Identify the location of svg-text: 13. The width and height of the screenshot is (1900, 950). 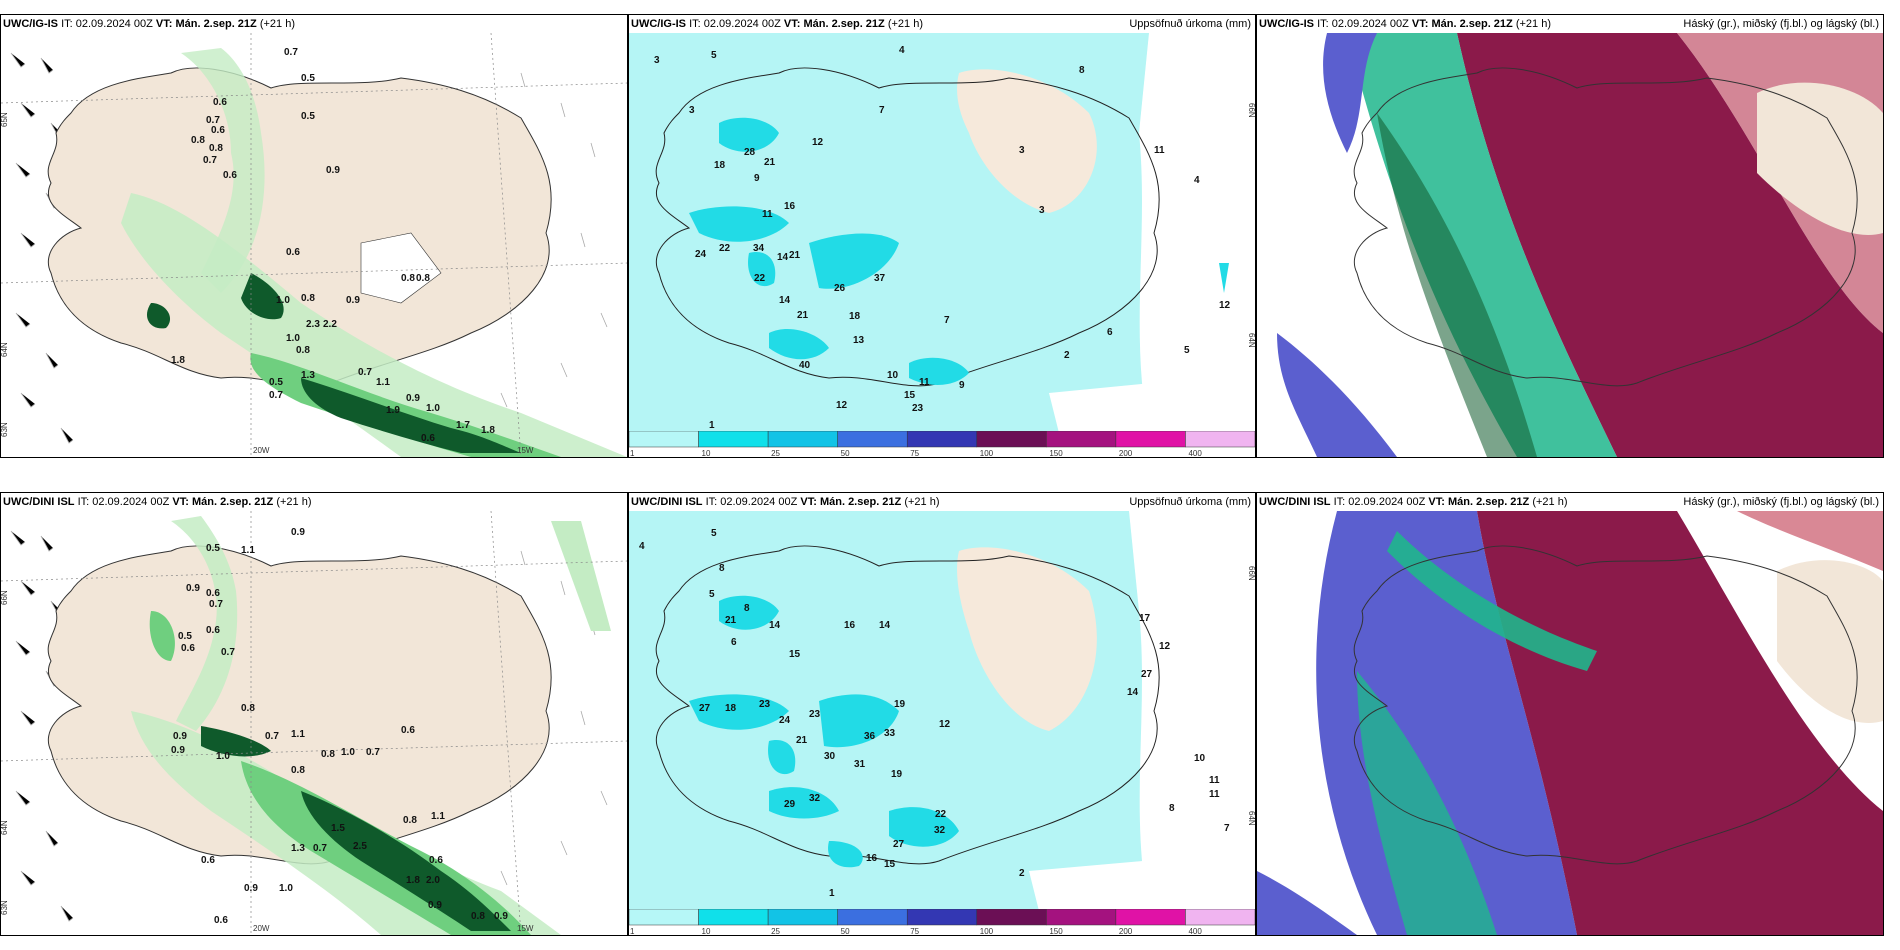
(859, 340).